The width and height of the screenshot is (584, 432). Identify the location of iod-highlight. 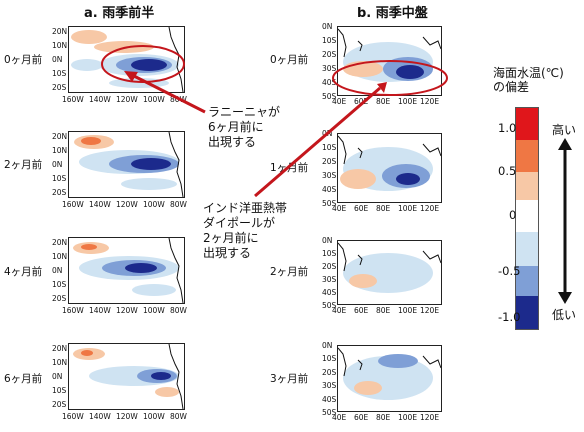
(390, 78).